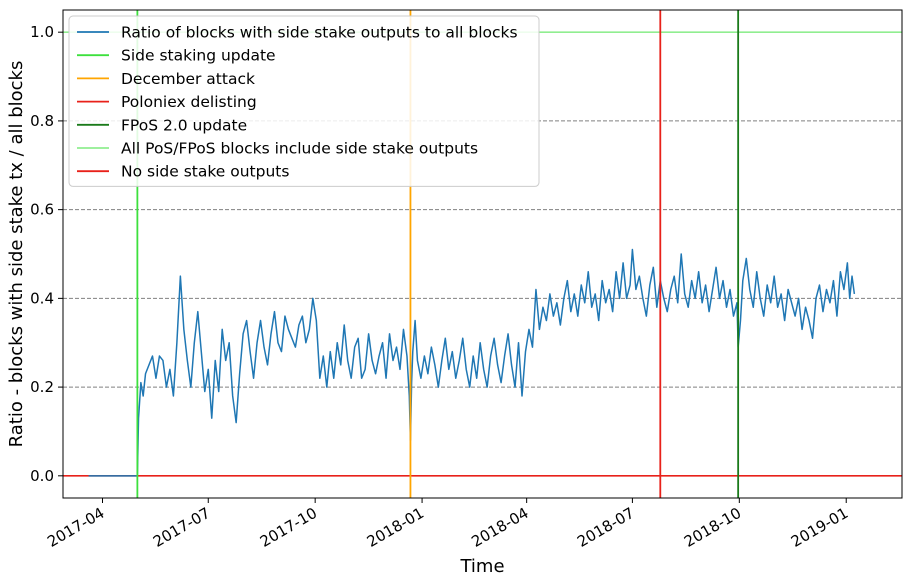  What do you see at coordinates (184, 125) in the screenshot?
I see `legend-label-4: FPoS 2.0 update` at bounding box center [184, 125].